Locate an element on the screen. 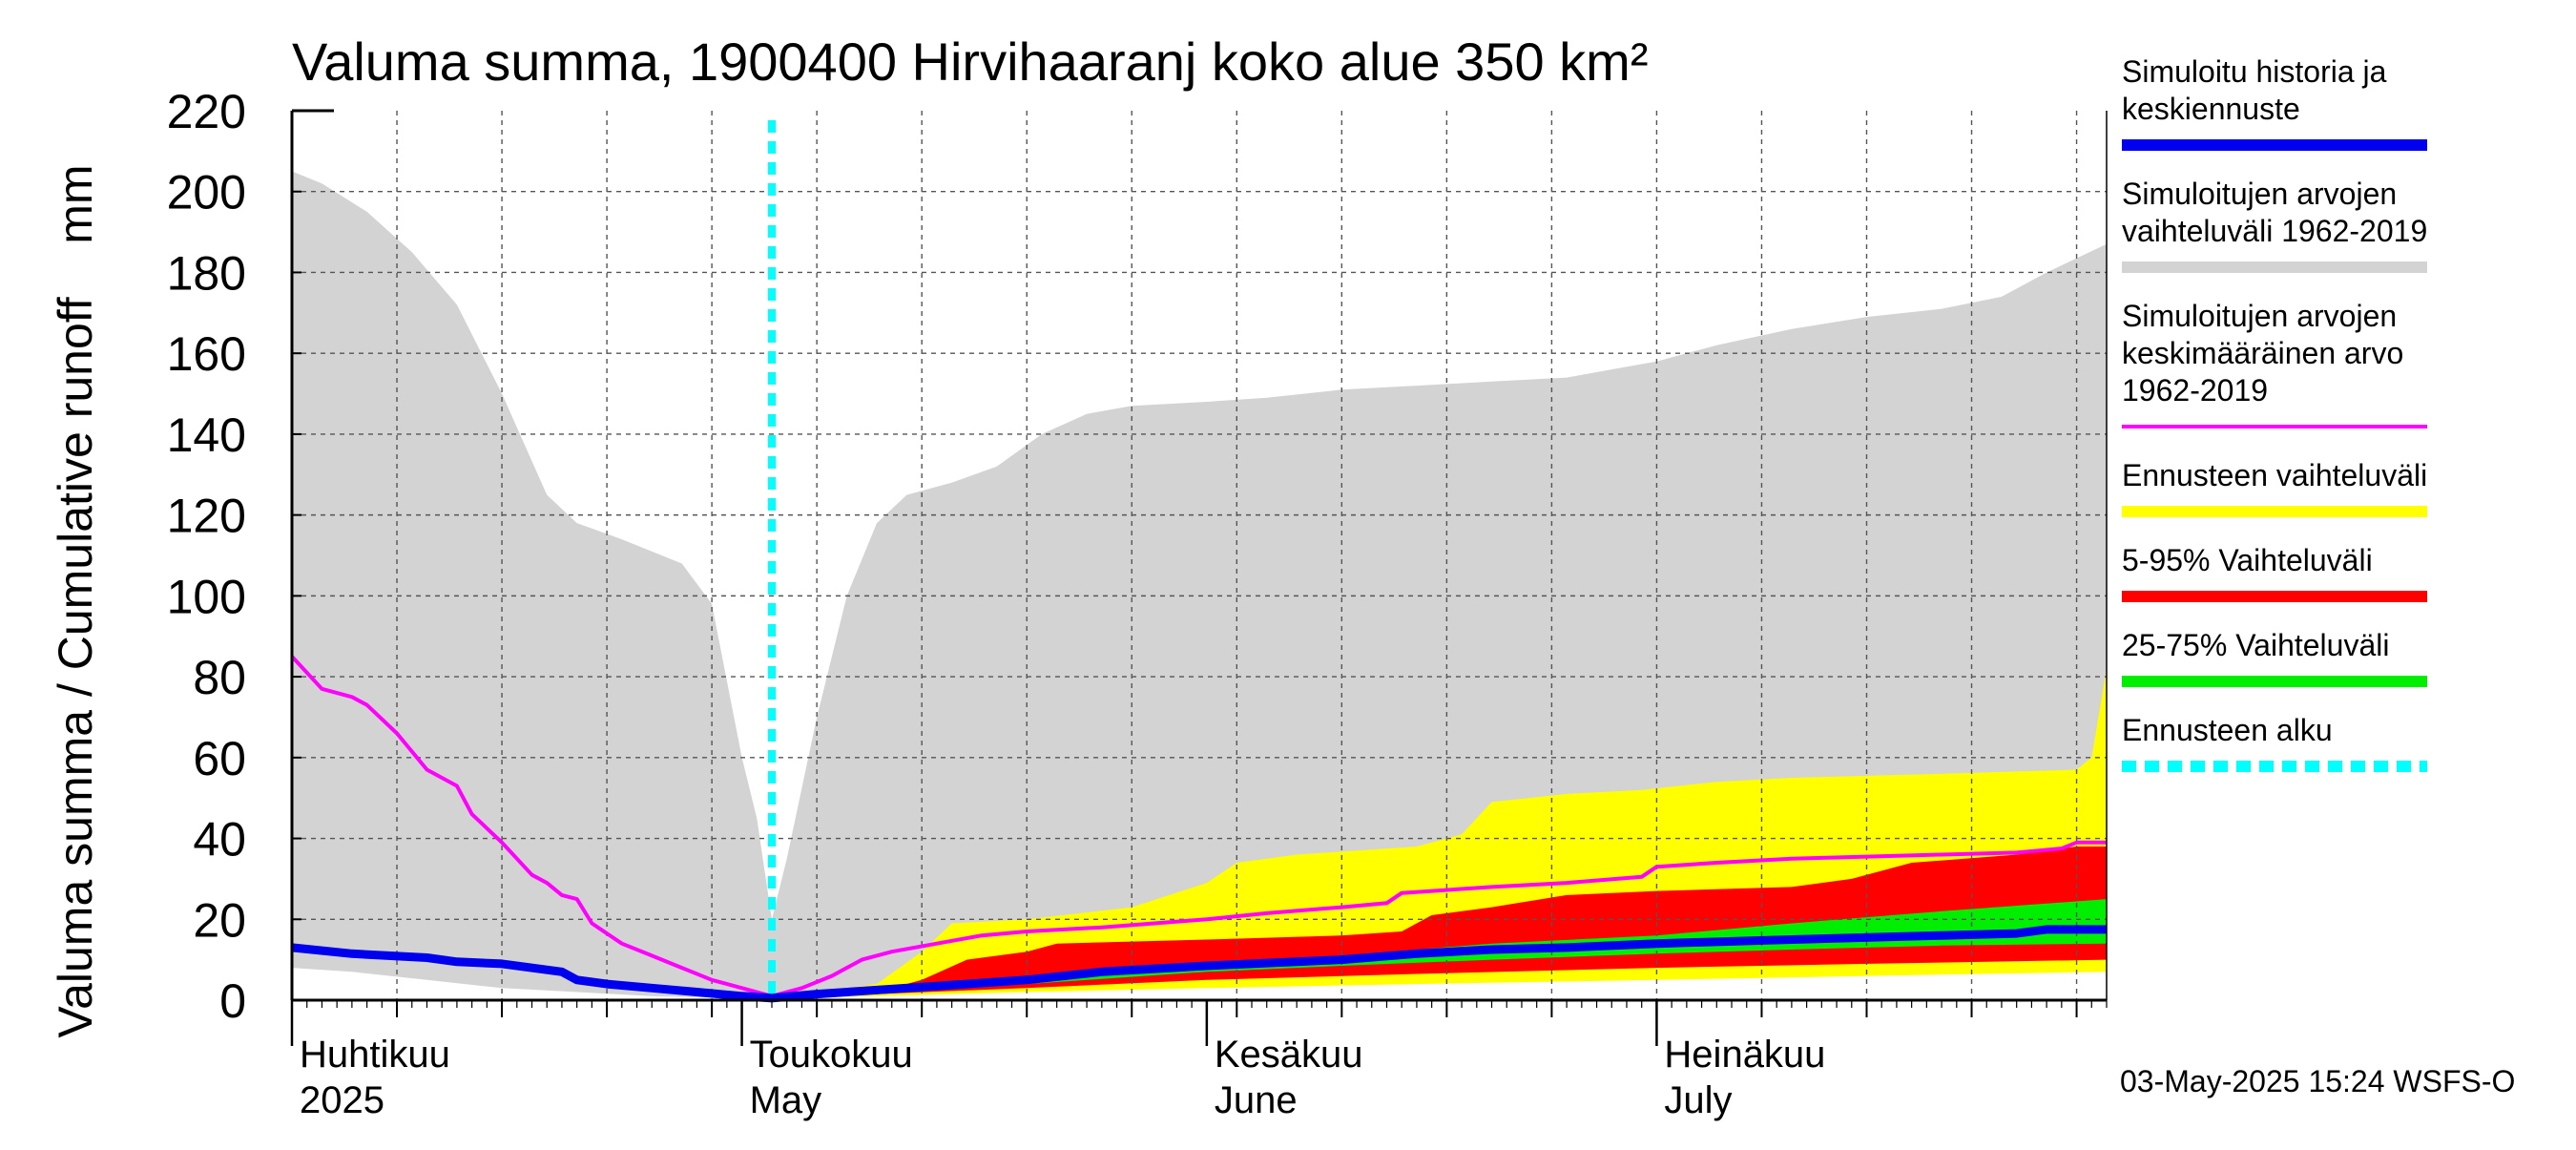 This screenshot has height=1150, width=2576. x-month-label-fi: Heinäkuu is located at coordinates (1744, 1055).